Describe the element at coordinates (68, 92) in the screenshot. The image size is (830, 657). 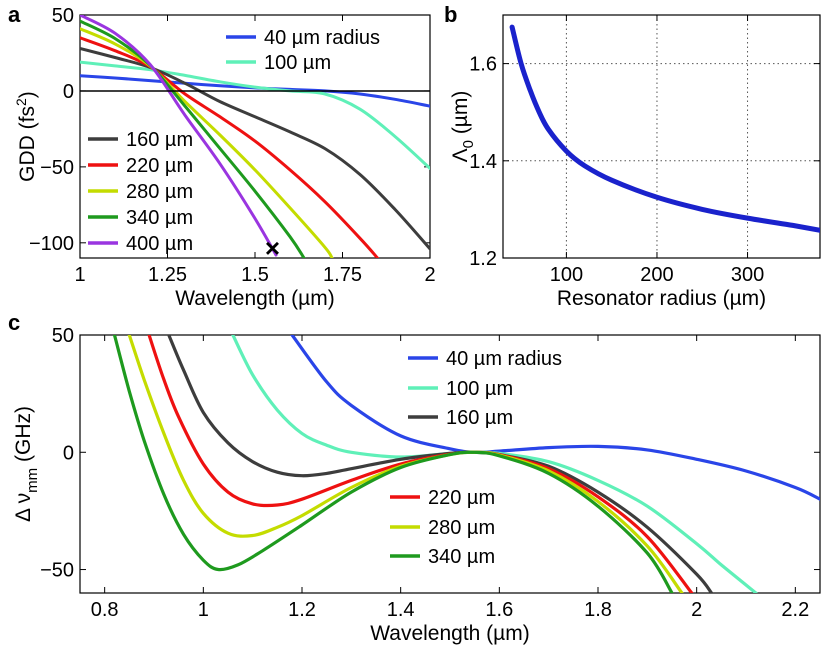
I see `a-ytick-label: 0` at that location.